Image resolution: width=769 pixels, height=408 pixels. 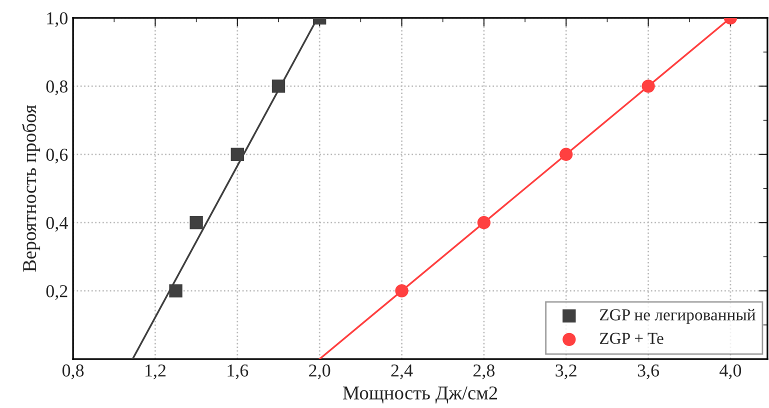 What do you see at coordinates (31, 188) in the screenshot?
I see `y-axis-title: Вероятность пробоя` at bounding box center [31, 188].